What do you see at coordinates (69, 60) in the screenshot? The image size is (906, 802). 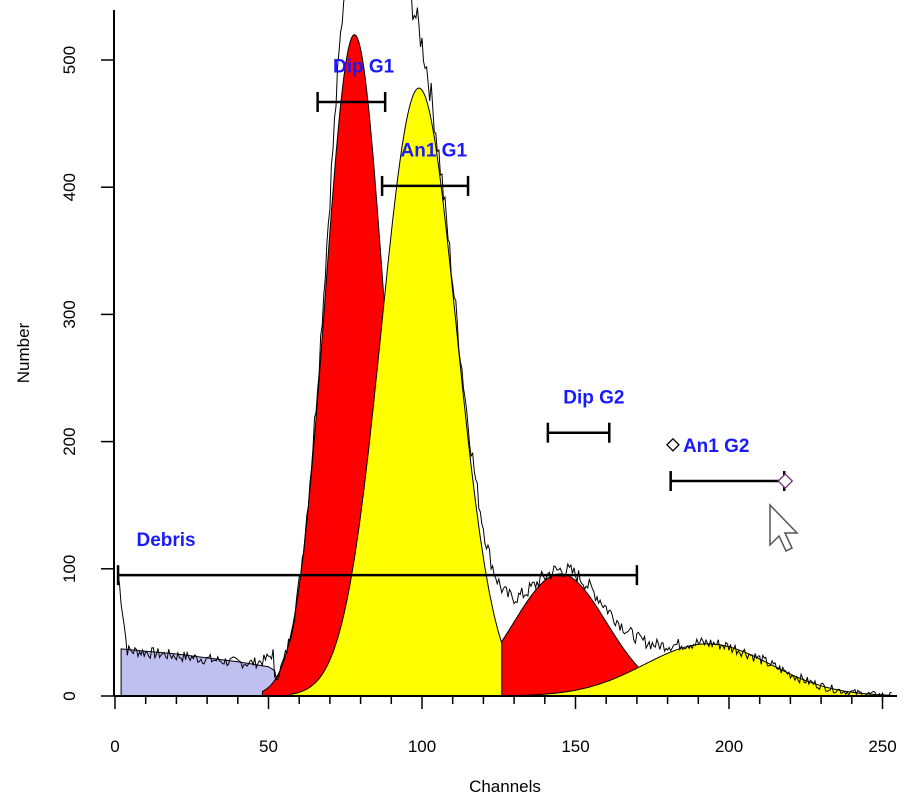 I see `y-tick-label: 500` at bounding box center [69, 60].